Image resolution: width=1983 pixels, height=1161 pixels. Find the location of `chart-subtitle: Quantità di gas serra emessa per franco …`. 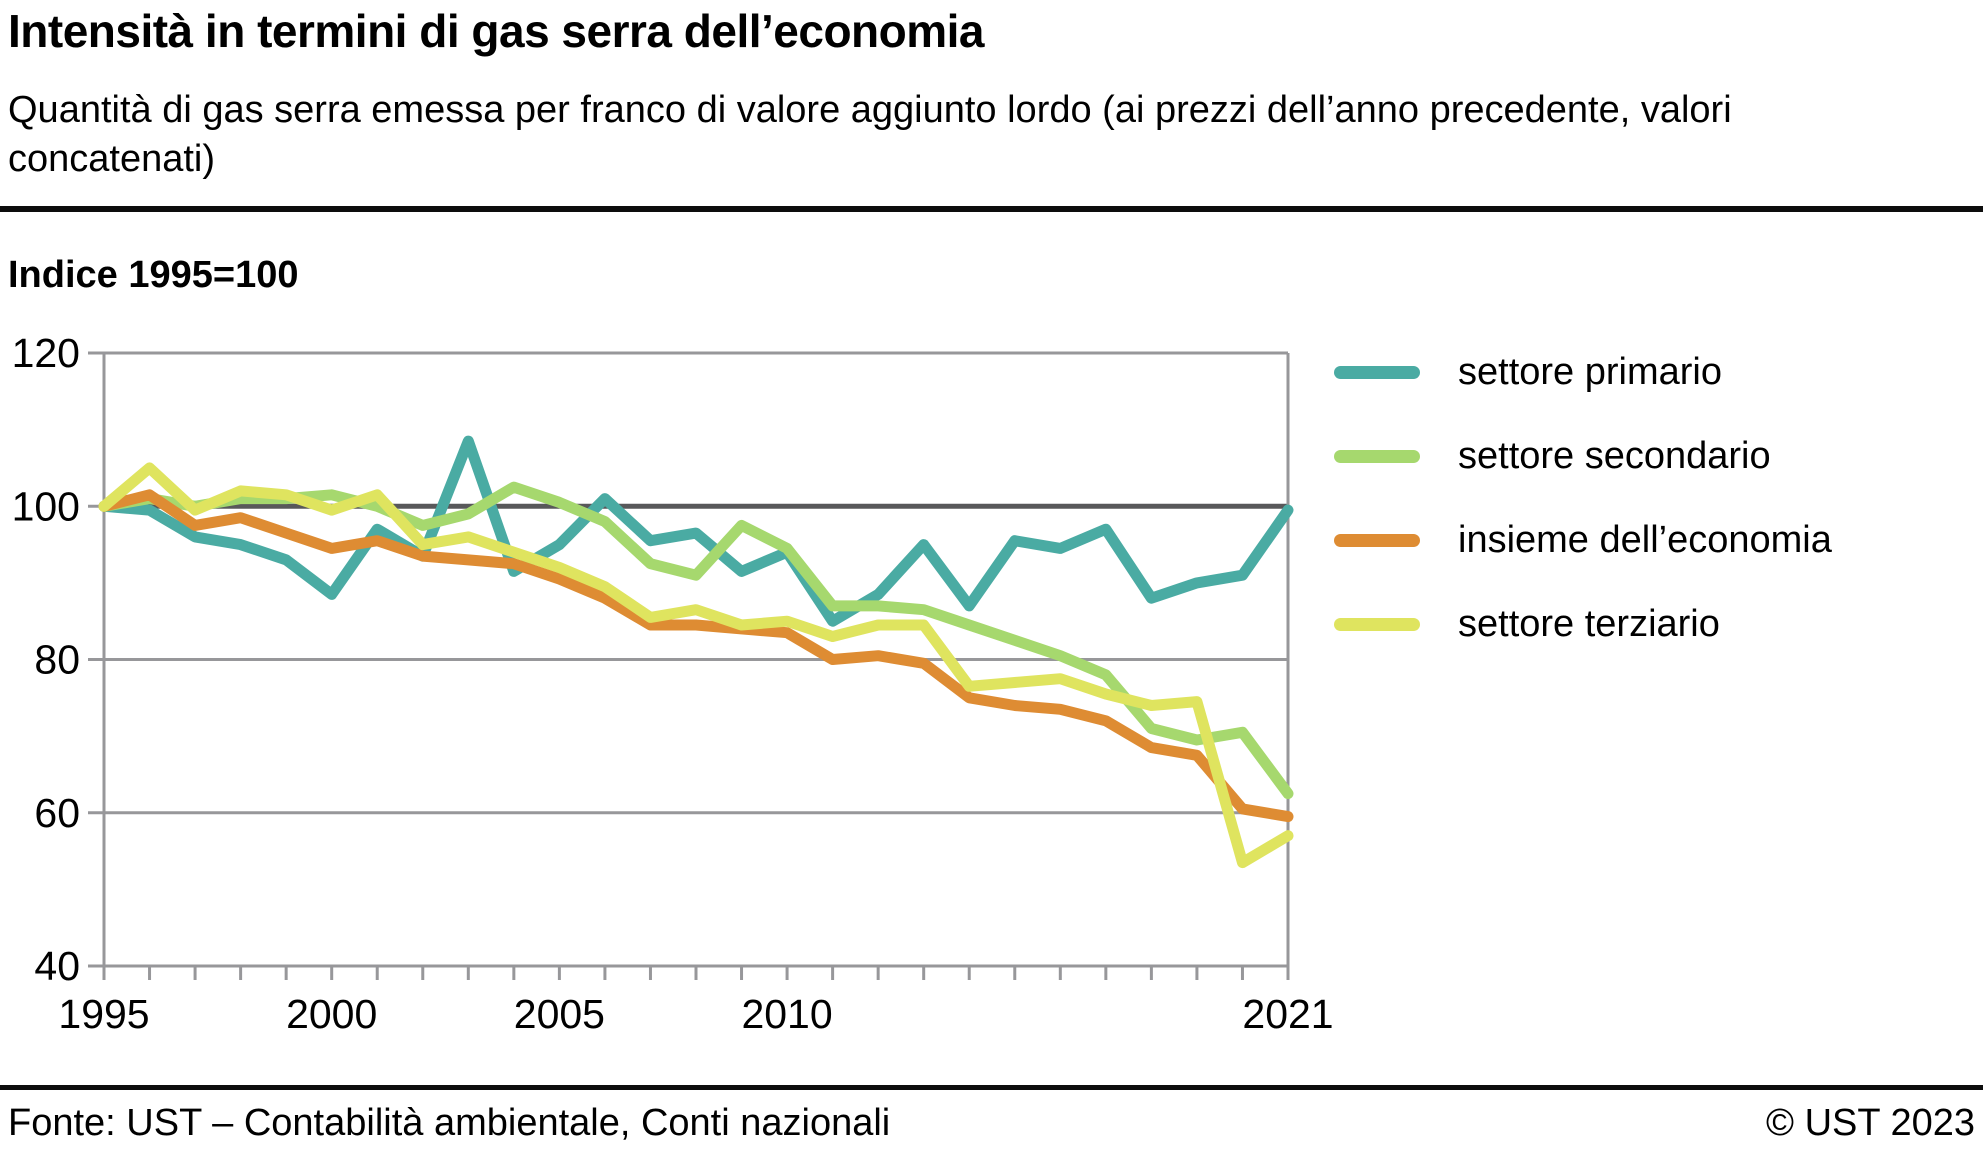

chart-subtitle: Quantità di gas serra emessa per franco … is located at coordinates (870, 134).